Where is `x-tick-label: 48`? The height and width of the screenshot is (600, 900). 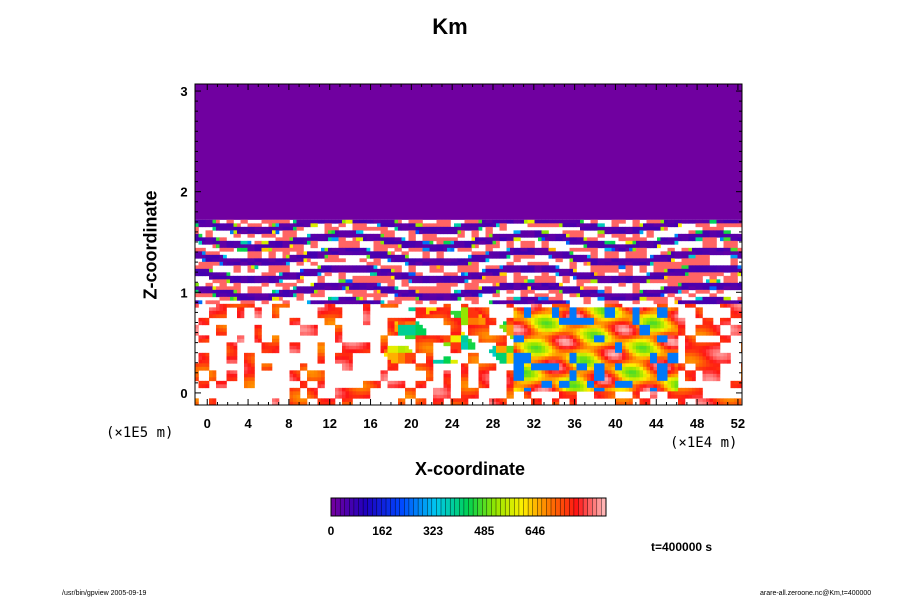 x-tick-label: 48 is located at coordinates (697, 423).